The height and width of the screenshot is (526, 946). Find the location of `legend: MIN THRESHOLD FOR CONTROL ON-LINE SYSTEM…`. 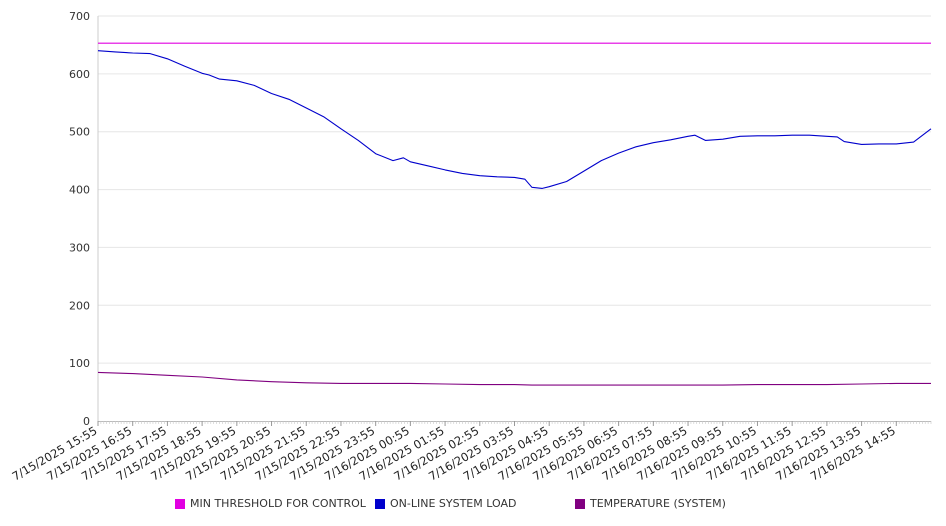

legend: MIN THRESHOLD FOR CONTROL ON-LINE SYSTEM… is located at coordinates (473, 506).